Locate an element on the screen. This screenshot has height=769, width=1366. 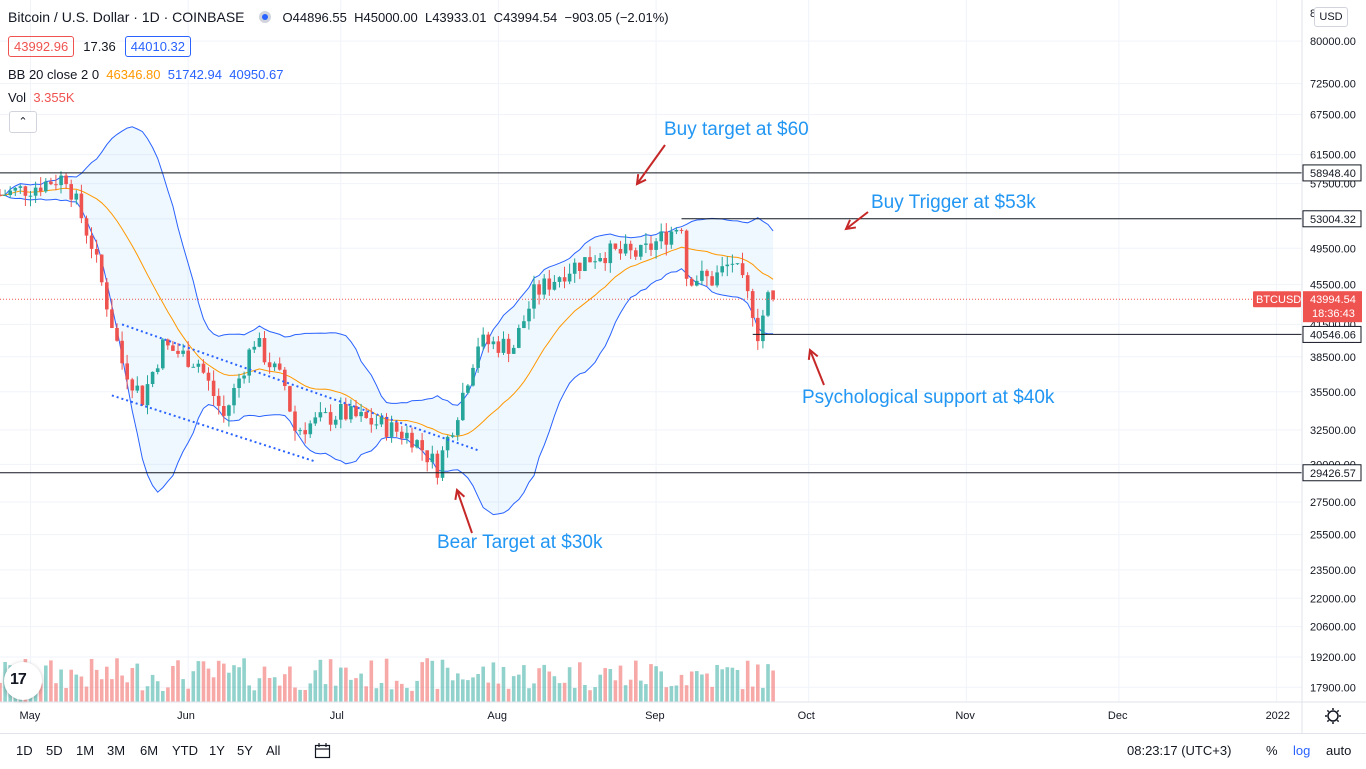
log-toggle: log is located at coordinates (1302, 750).